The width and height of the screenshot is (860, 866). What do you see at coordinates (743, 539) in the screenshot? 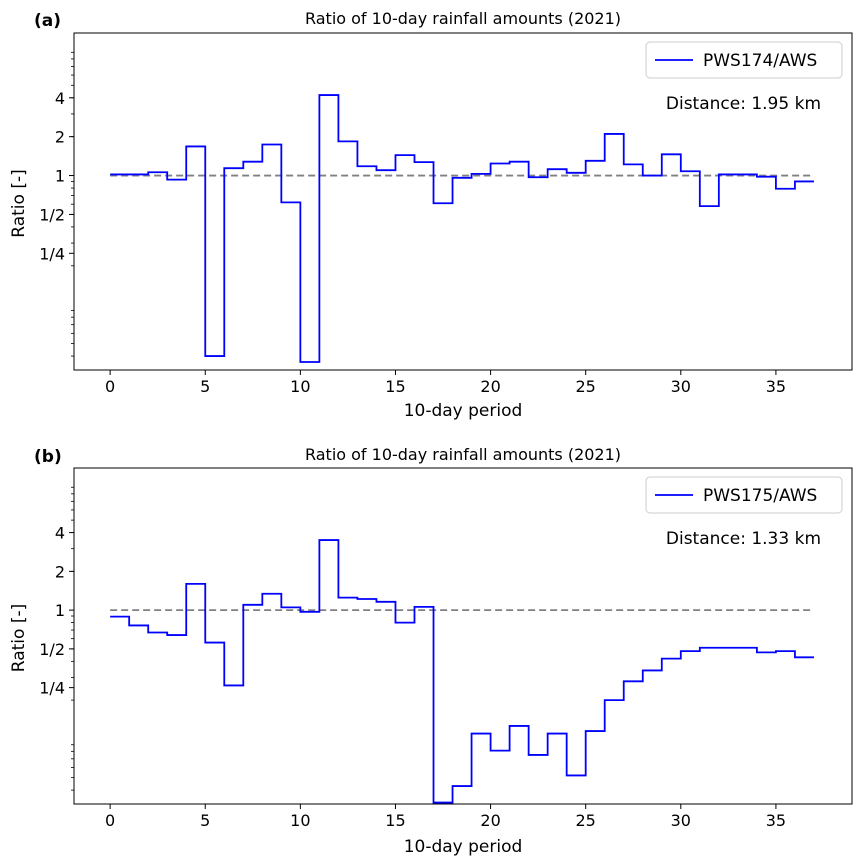
I see `distance-annotation: Distance: 1.33 km` at bounding box center [743, 539].